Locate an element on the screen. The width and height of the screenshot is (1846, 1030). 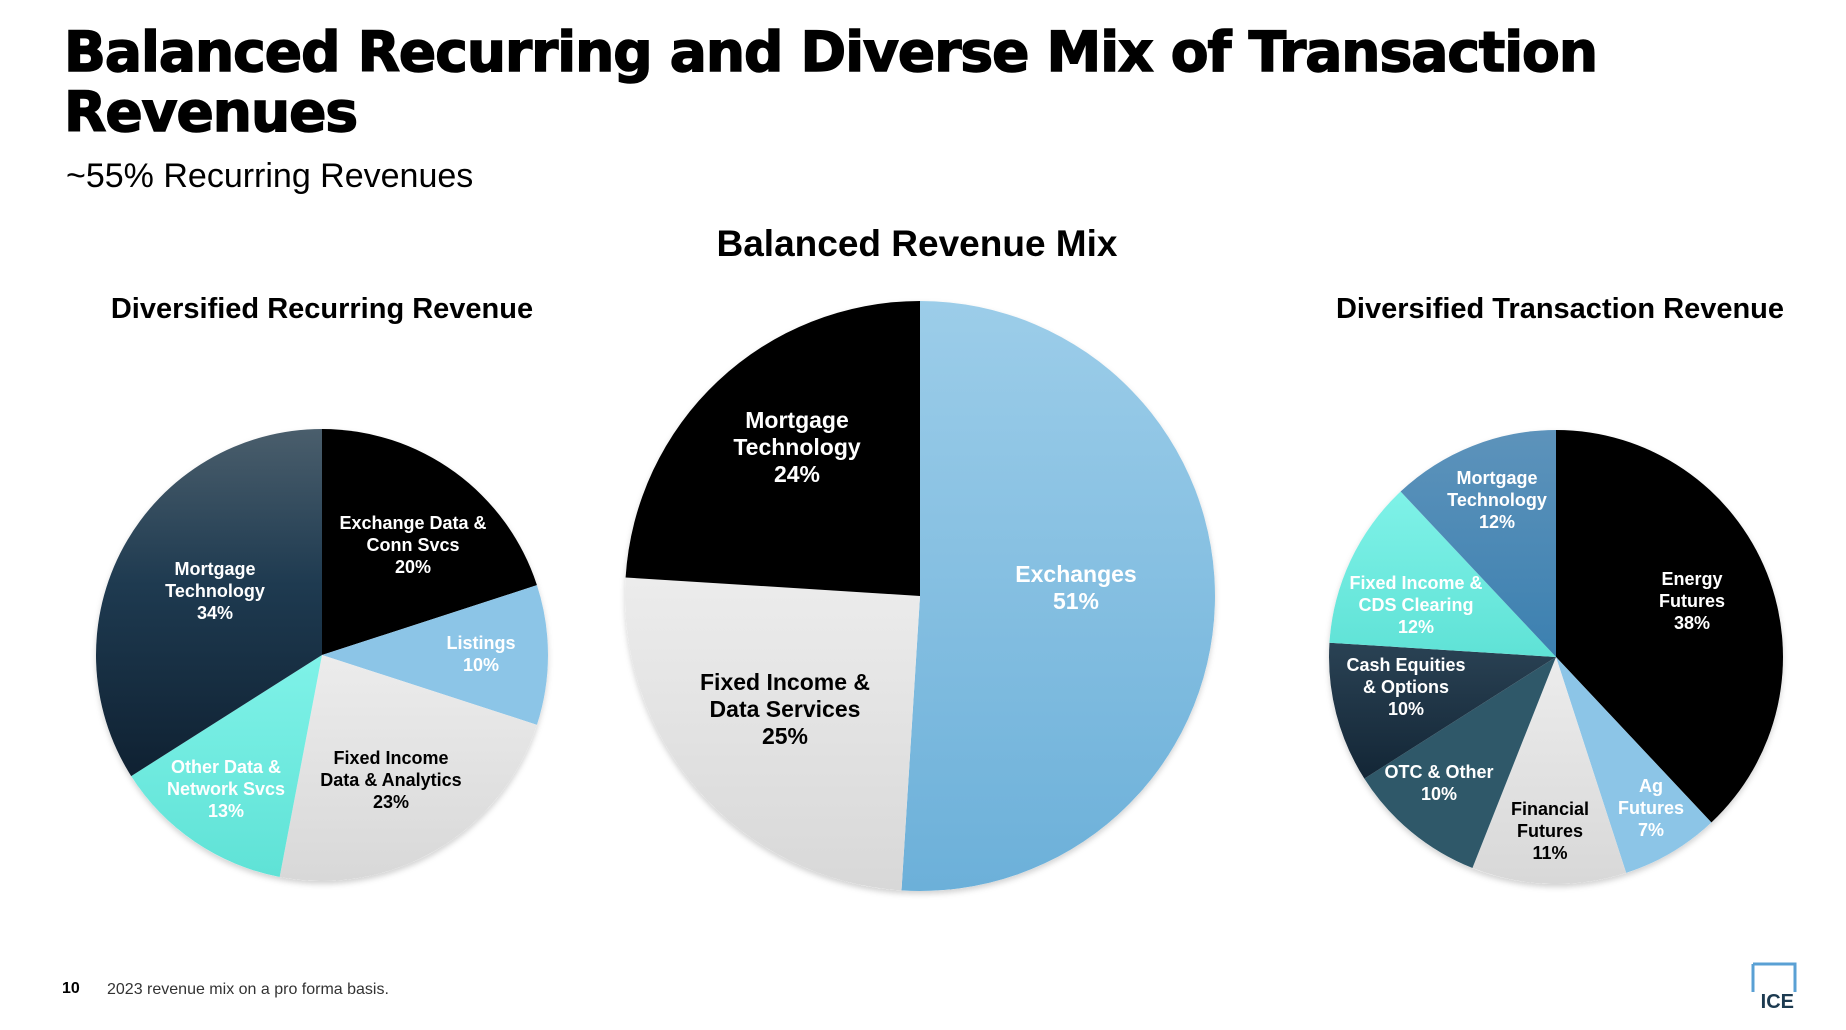
slice-label: Exchanges 51% is located at coordinates (1075, 587).